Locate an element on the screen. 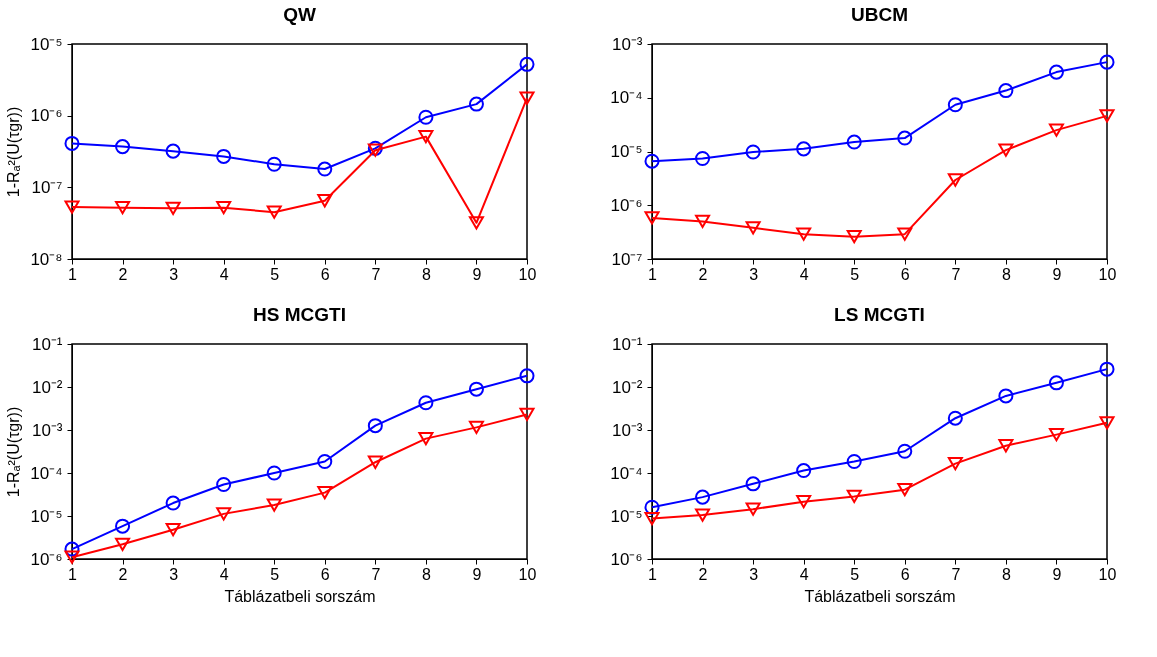 The height and width of the screenshot is (657, 1157). chart-title: QW is located at coordinates (299, 14).